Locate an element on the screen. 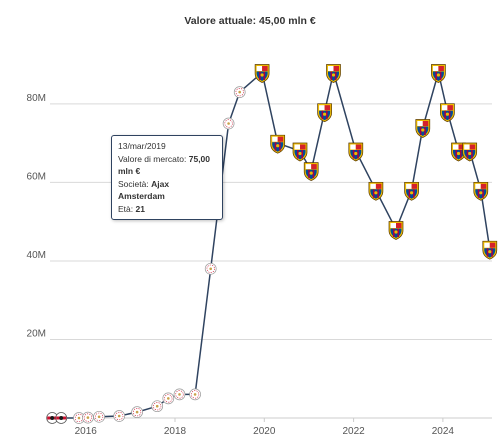 The height and width of the screenshot is (440, 500). tooltip-age: 21 is located at coordinates (140, 208).